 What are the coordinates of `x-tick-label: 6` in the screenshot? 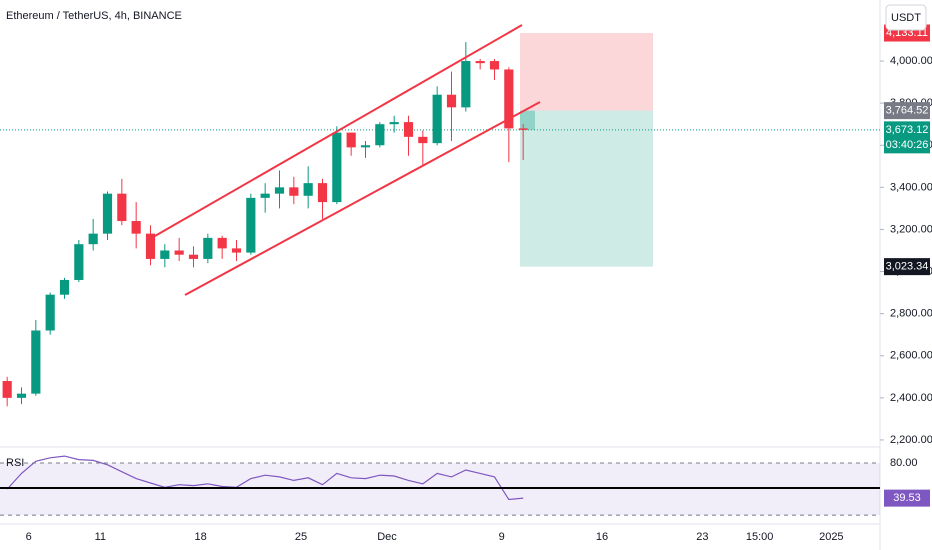 It's located at (29, 537).